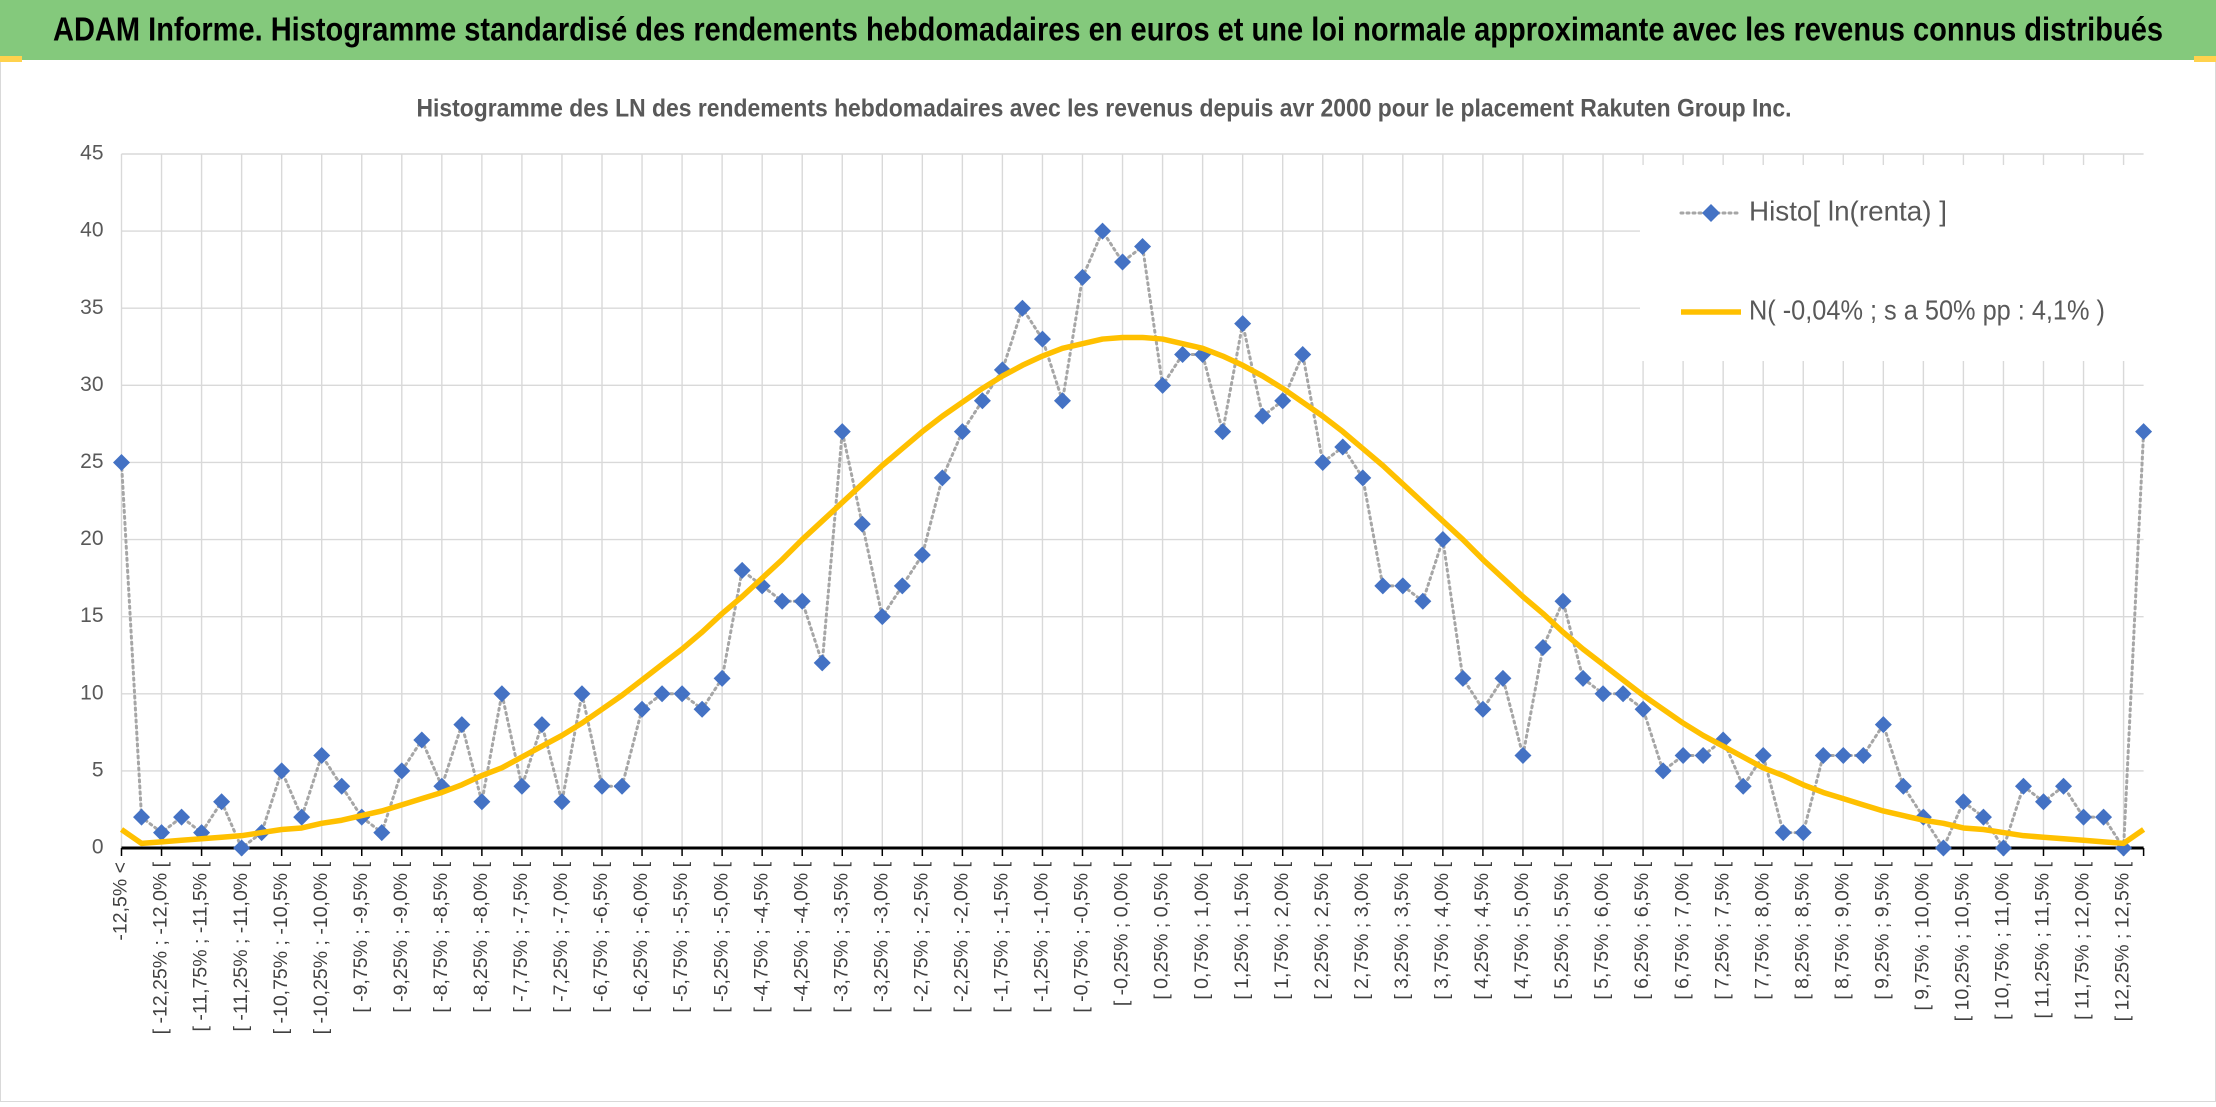  I want to click on y-tick-label: 45, so click(91, 153).